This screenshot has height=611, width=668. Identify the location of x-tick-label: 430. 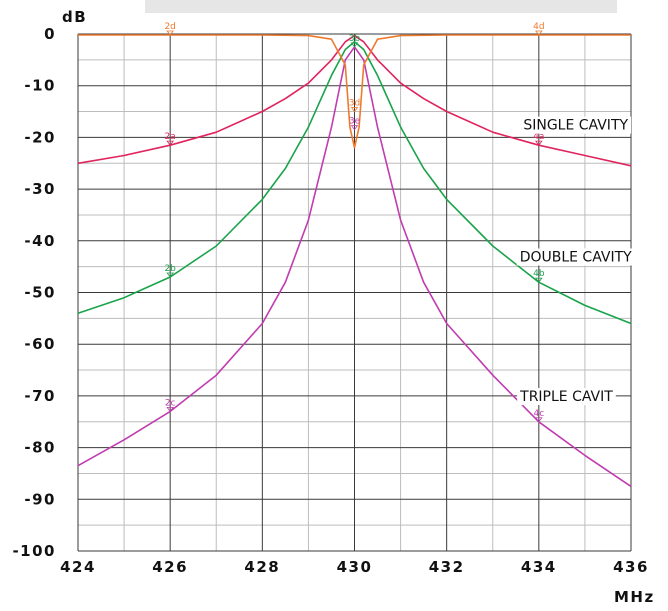
(355, 567).